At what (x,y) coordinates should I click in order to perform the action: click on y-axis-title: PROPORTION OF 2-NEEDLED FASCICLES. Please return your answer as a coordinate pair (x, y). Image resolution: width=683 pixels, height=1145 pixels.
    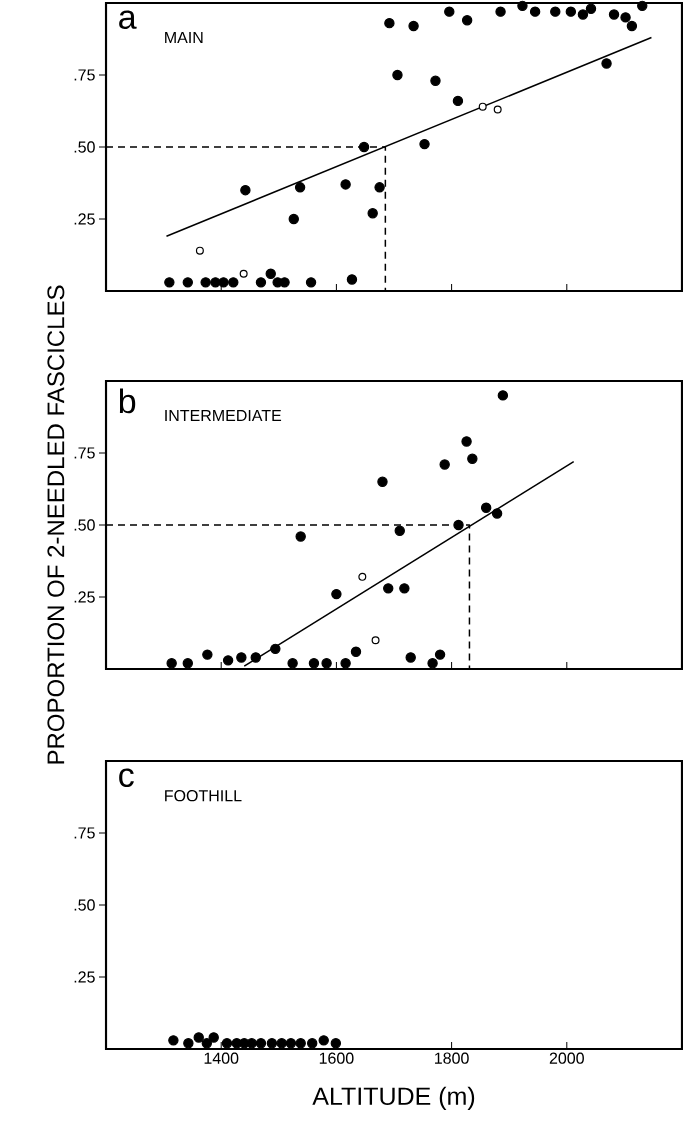
    Looking at the image, I should click on (56, 524).